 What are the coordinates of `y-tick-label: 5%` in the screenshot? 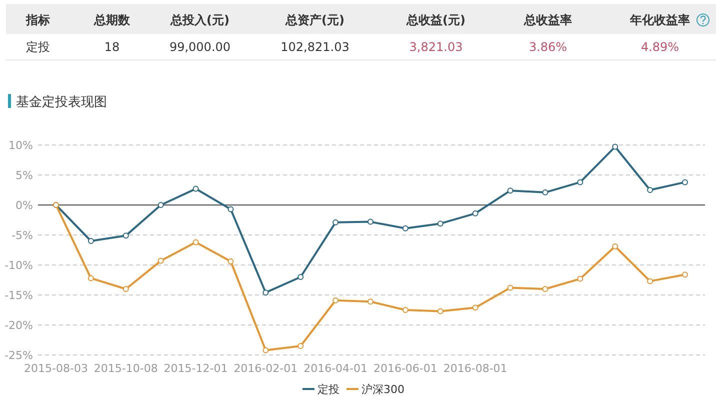 It's located at (24, 175).